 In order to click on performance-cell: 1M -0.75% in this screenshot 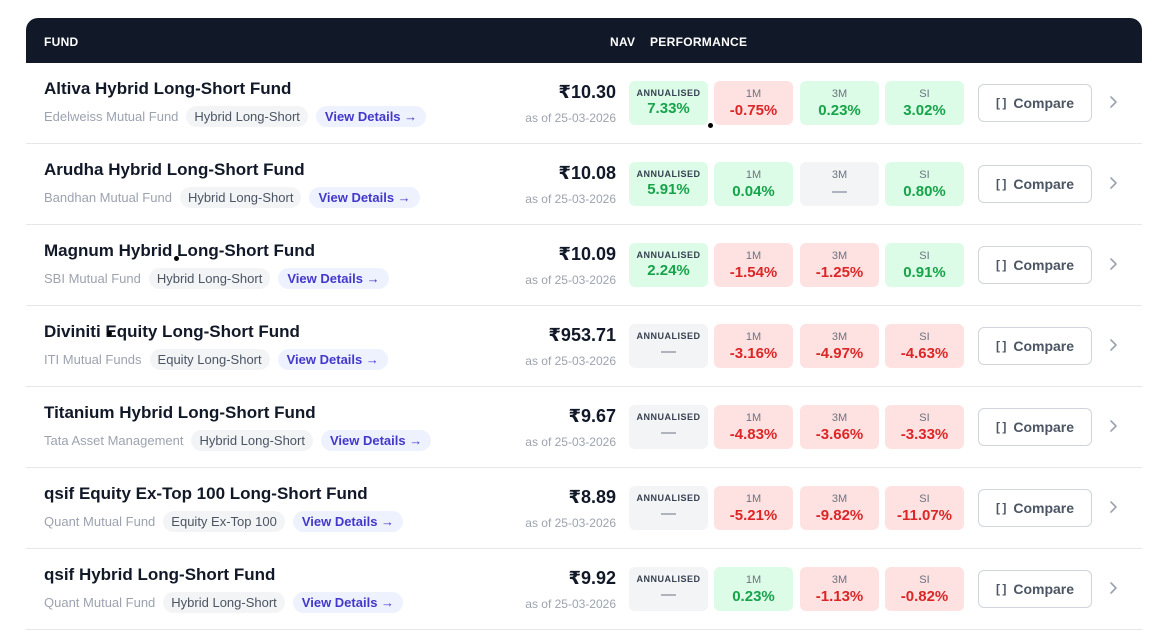, I will do `click(753, 103)`.